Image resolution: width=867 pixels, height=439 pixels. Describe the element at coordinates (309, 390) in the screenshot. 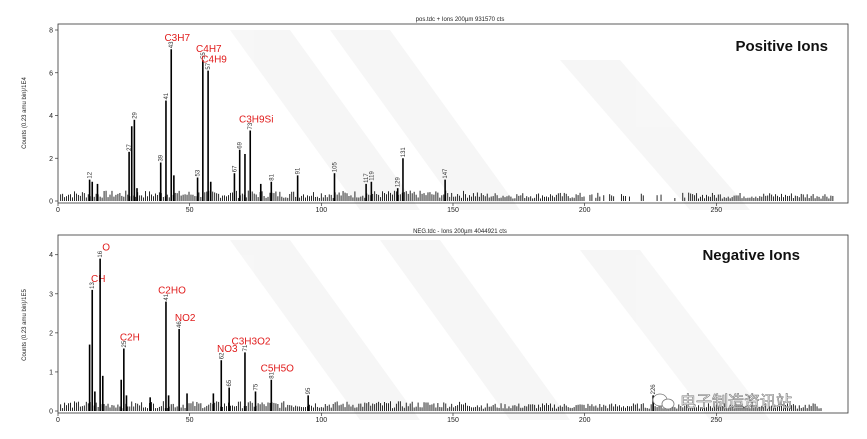

I see `peak-mz-label: 95` at that location.